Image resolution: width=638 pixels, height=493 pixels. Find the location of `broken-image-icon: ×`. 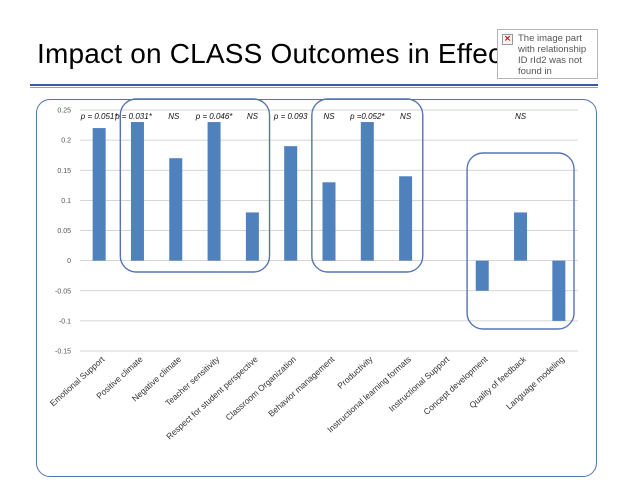

broken-image-icon: × is located at coordinates (507, 39).